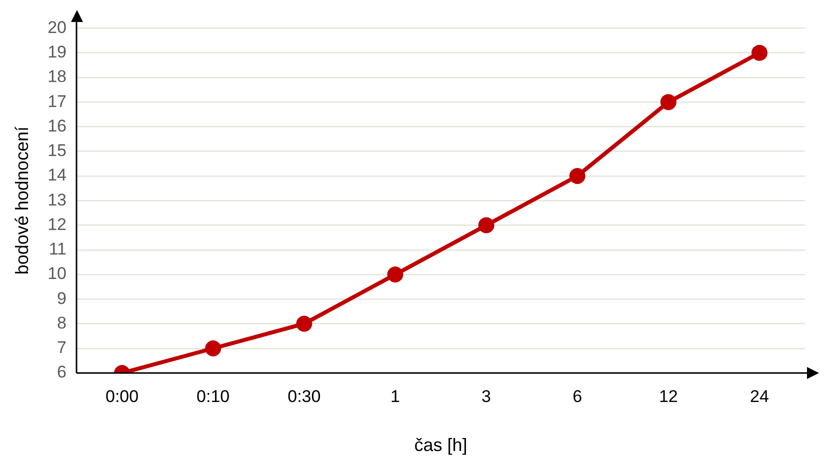 The width and height of the screenshot is (831, 469). What do you see at coordinates (395, 396) in the screenshot?
I see `x-tick-label: 1` at bounding box center [395, 396].